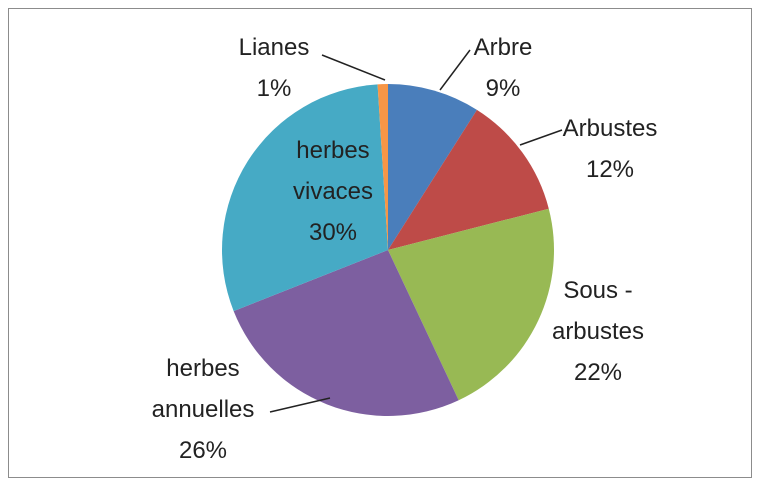  What do you see at coordinates (610, 149) in the screenshot?
I see `slice-label: Arbustes 12%` at bounding box center [610, 149].